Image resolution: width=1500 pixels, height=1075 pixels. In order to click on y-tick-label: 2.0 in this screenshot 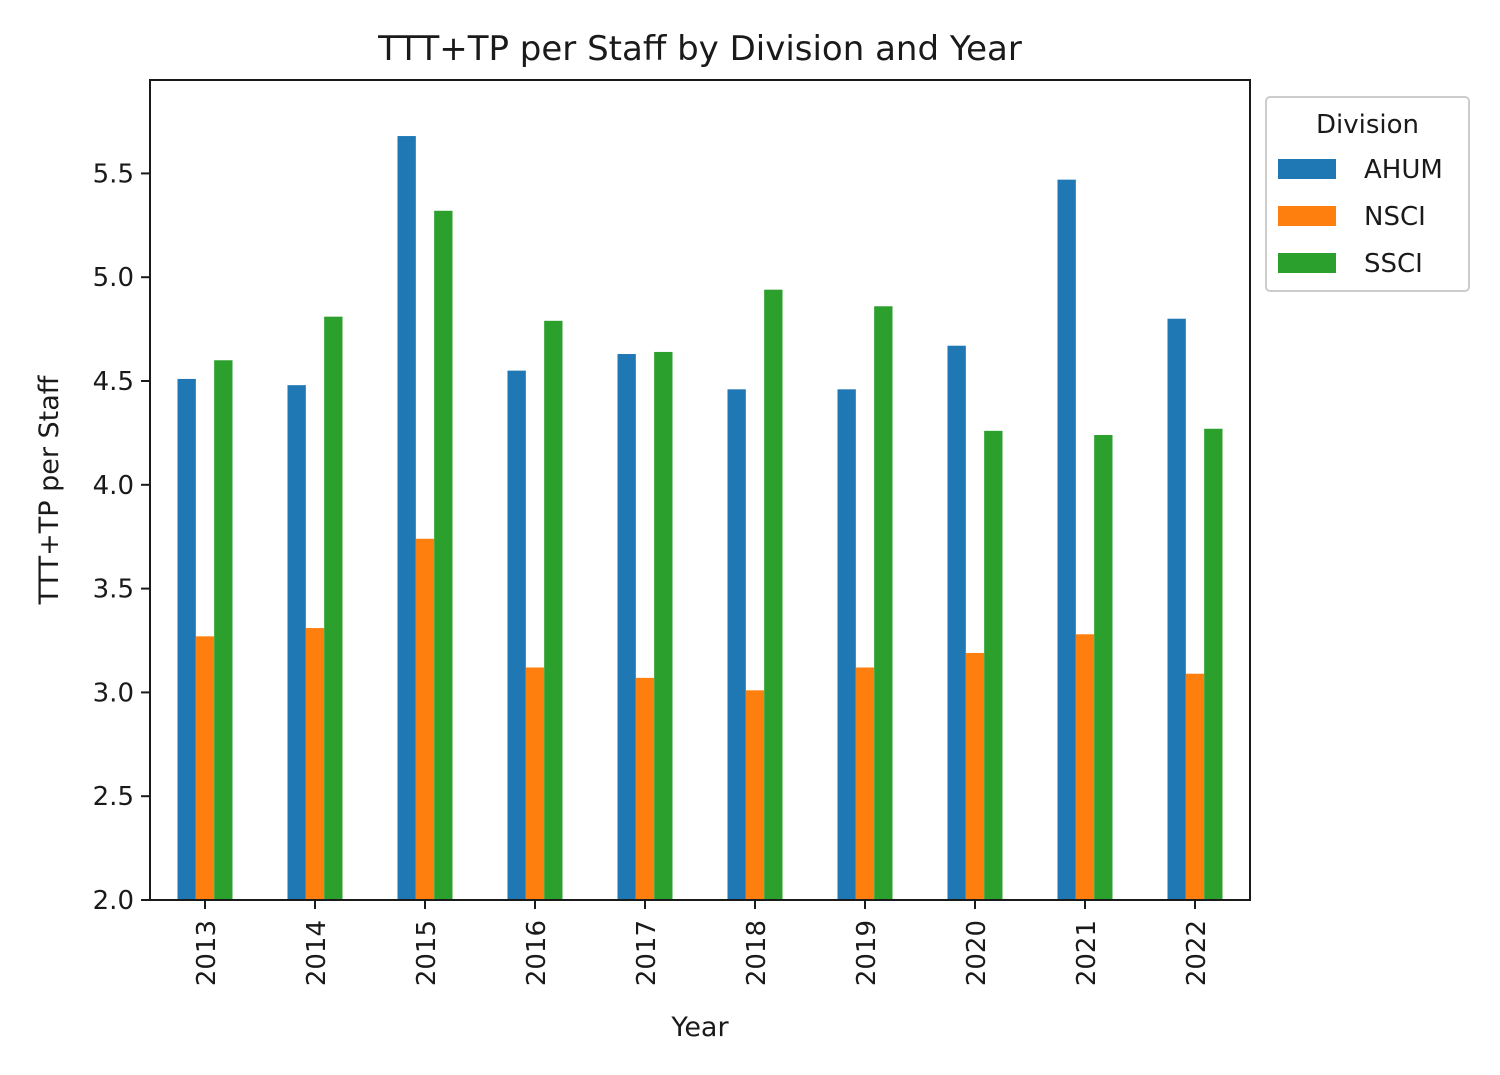, I will do `click(113, 901)`.